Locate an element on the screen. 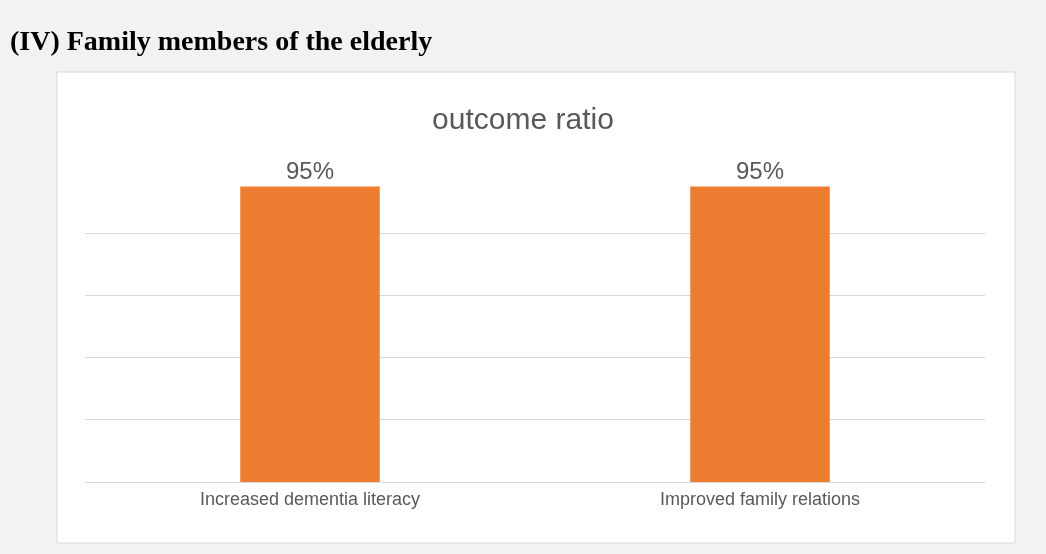 This screenshot has height=554, width=1046. x-tick-label: Increased dementia literacy is located at coordinates (310, 498).